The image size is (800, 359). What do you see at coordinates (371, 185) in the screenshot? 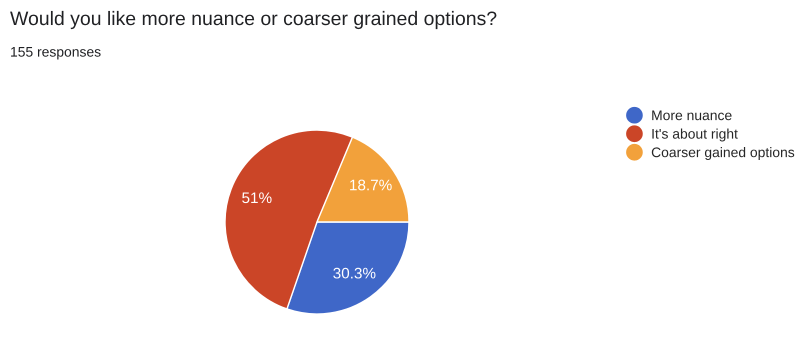
I see `data-label: 18.7%` at bounding box center [371, 185].